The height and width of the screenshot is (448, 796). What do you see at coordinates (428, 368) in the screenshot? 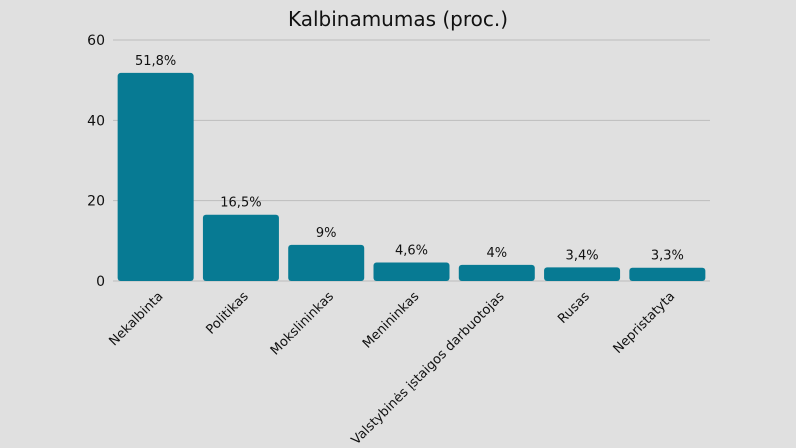
I see `category-label: Valstybinės įstaigos darbuotojas` at bounding box center [428, 368].